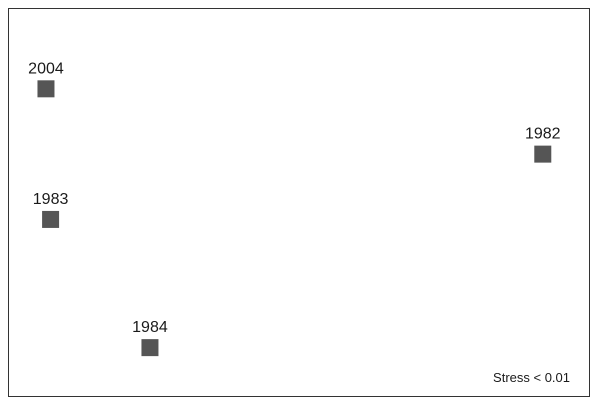  What do you see at coordinates (150, 348) in the screenshot?
I see `point-marker-1984` at bounding box center [150, 348].